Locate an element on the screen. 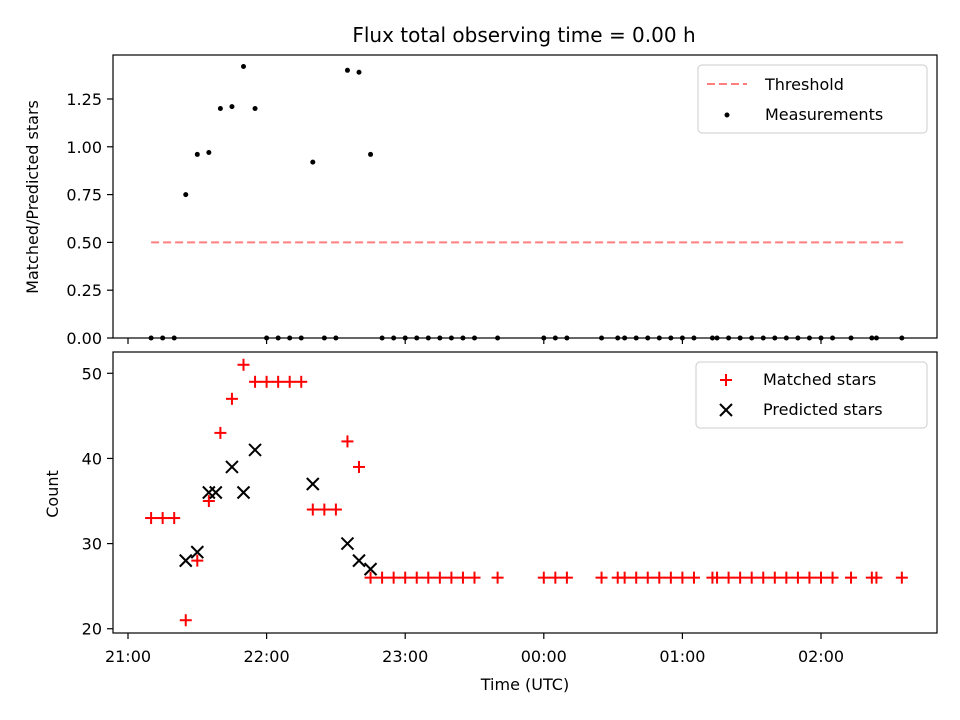 Image resolution: width=960 pixels, height=720 pixels. bottom-legend-box is located at coordinates (811, 395).